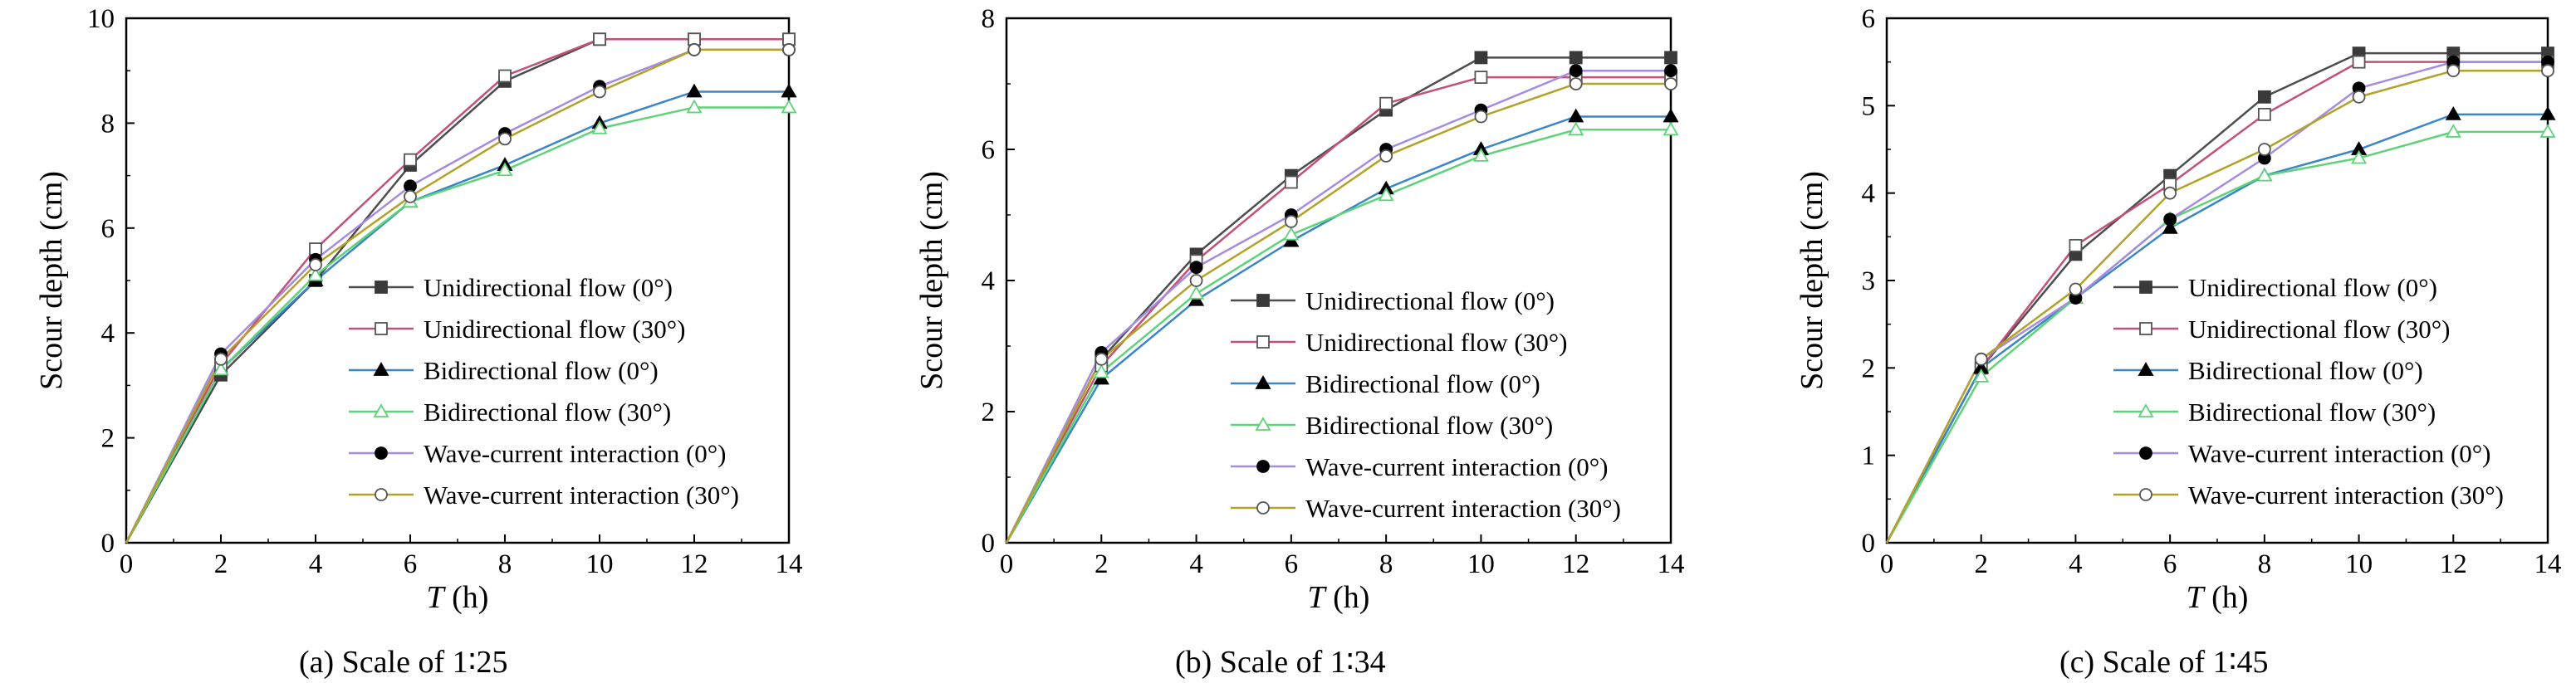 The width and height of the screenshot is (2576, 683). What do you see at coordinates (404, 662) in the screenshot?
I see `panel-caption: (a) Scale of 1∶25` at bounding box center [404, 662].